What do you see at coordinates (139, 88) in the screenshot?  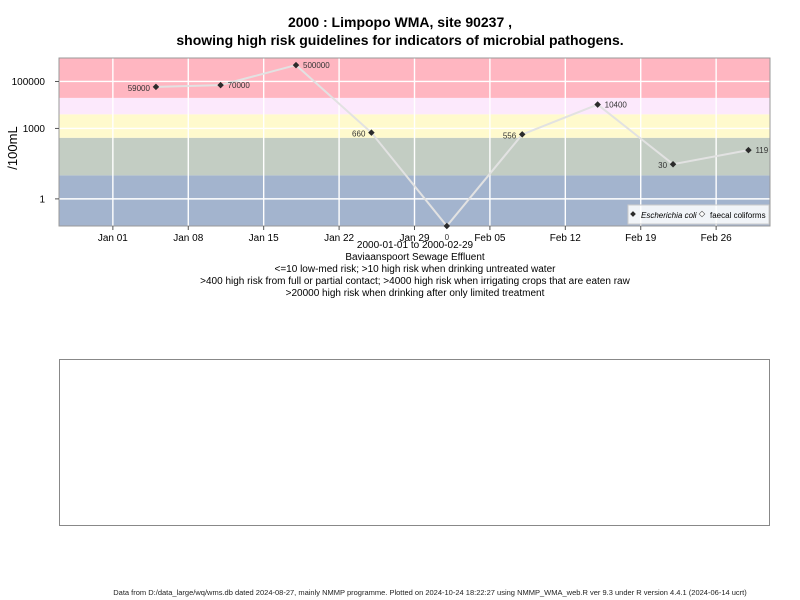 I see `data-label-0: 59000` at bounding box center [139, 88].